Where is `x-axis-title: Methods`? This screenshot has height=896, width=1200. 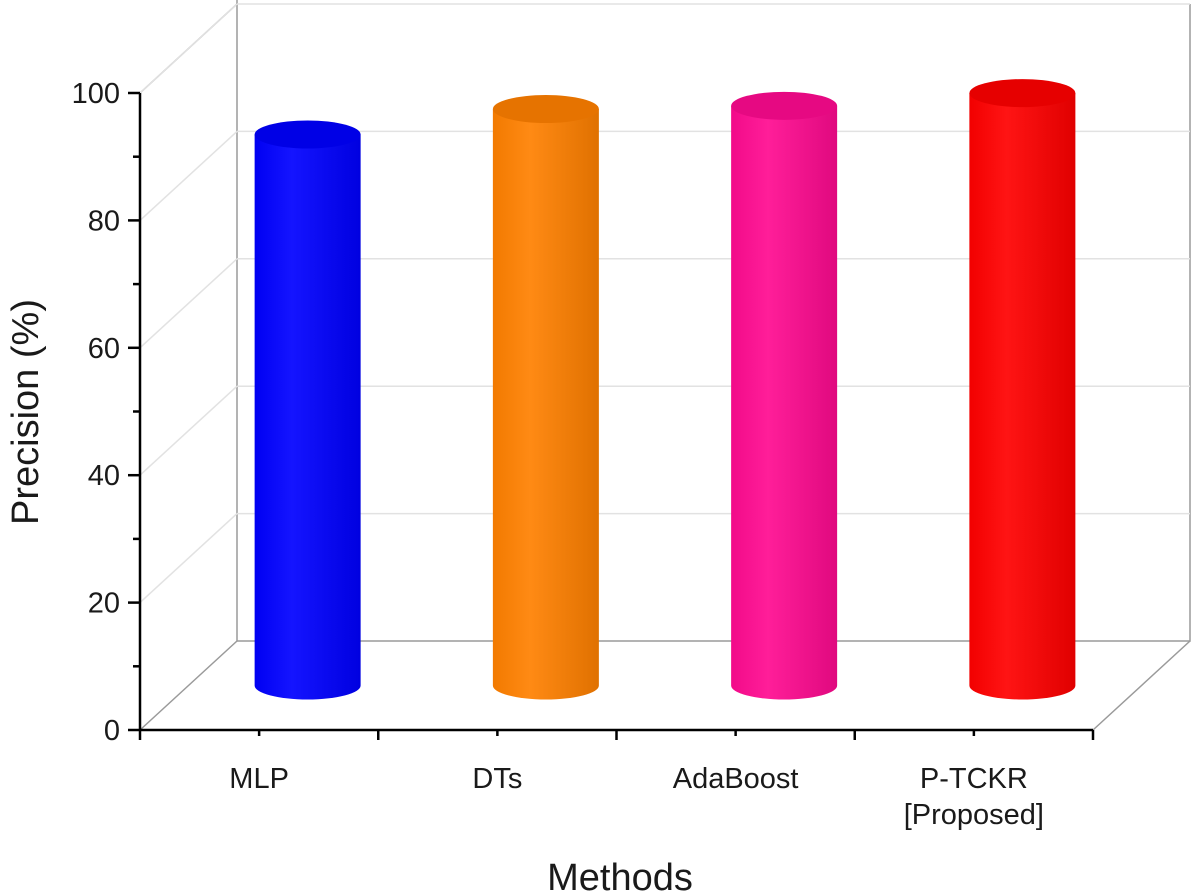
x-axis-title: Methods is located at coordinates (620, 876).